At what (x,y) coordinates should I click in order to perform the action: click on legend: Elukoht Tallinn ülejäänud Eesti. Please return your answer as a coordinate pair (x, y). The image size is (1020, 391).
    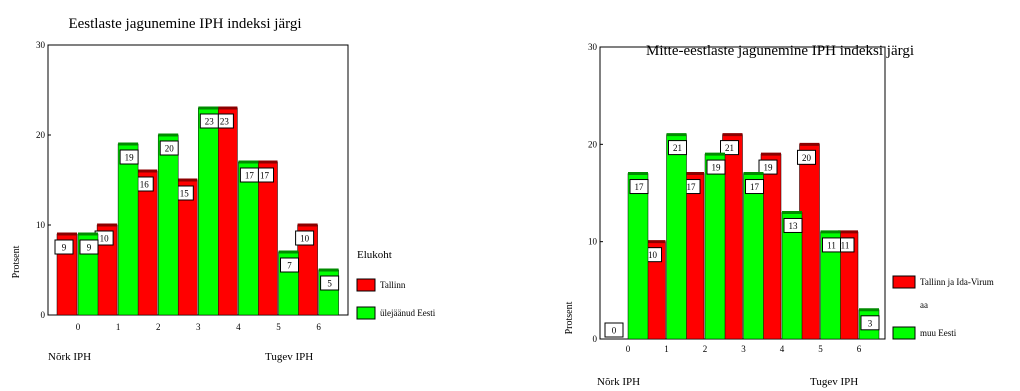
    Looking at the image, I should click on (396, 284).